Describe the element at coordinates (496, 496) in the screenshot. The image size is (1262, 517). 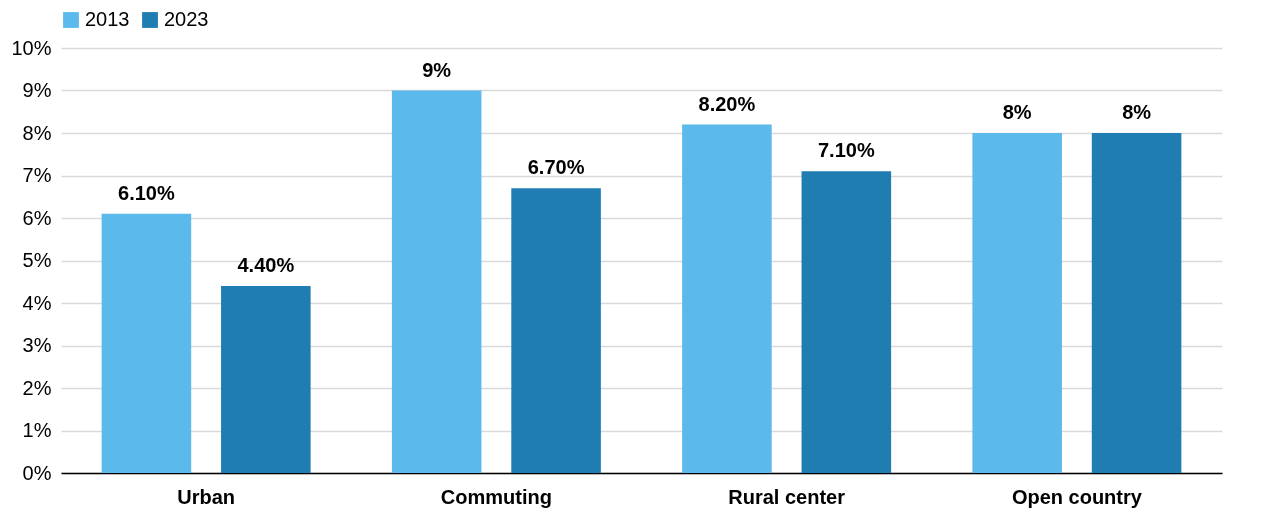
I see `x-tick-label: Commuting` at that location.